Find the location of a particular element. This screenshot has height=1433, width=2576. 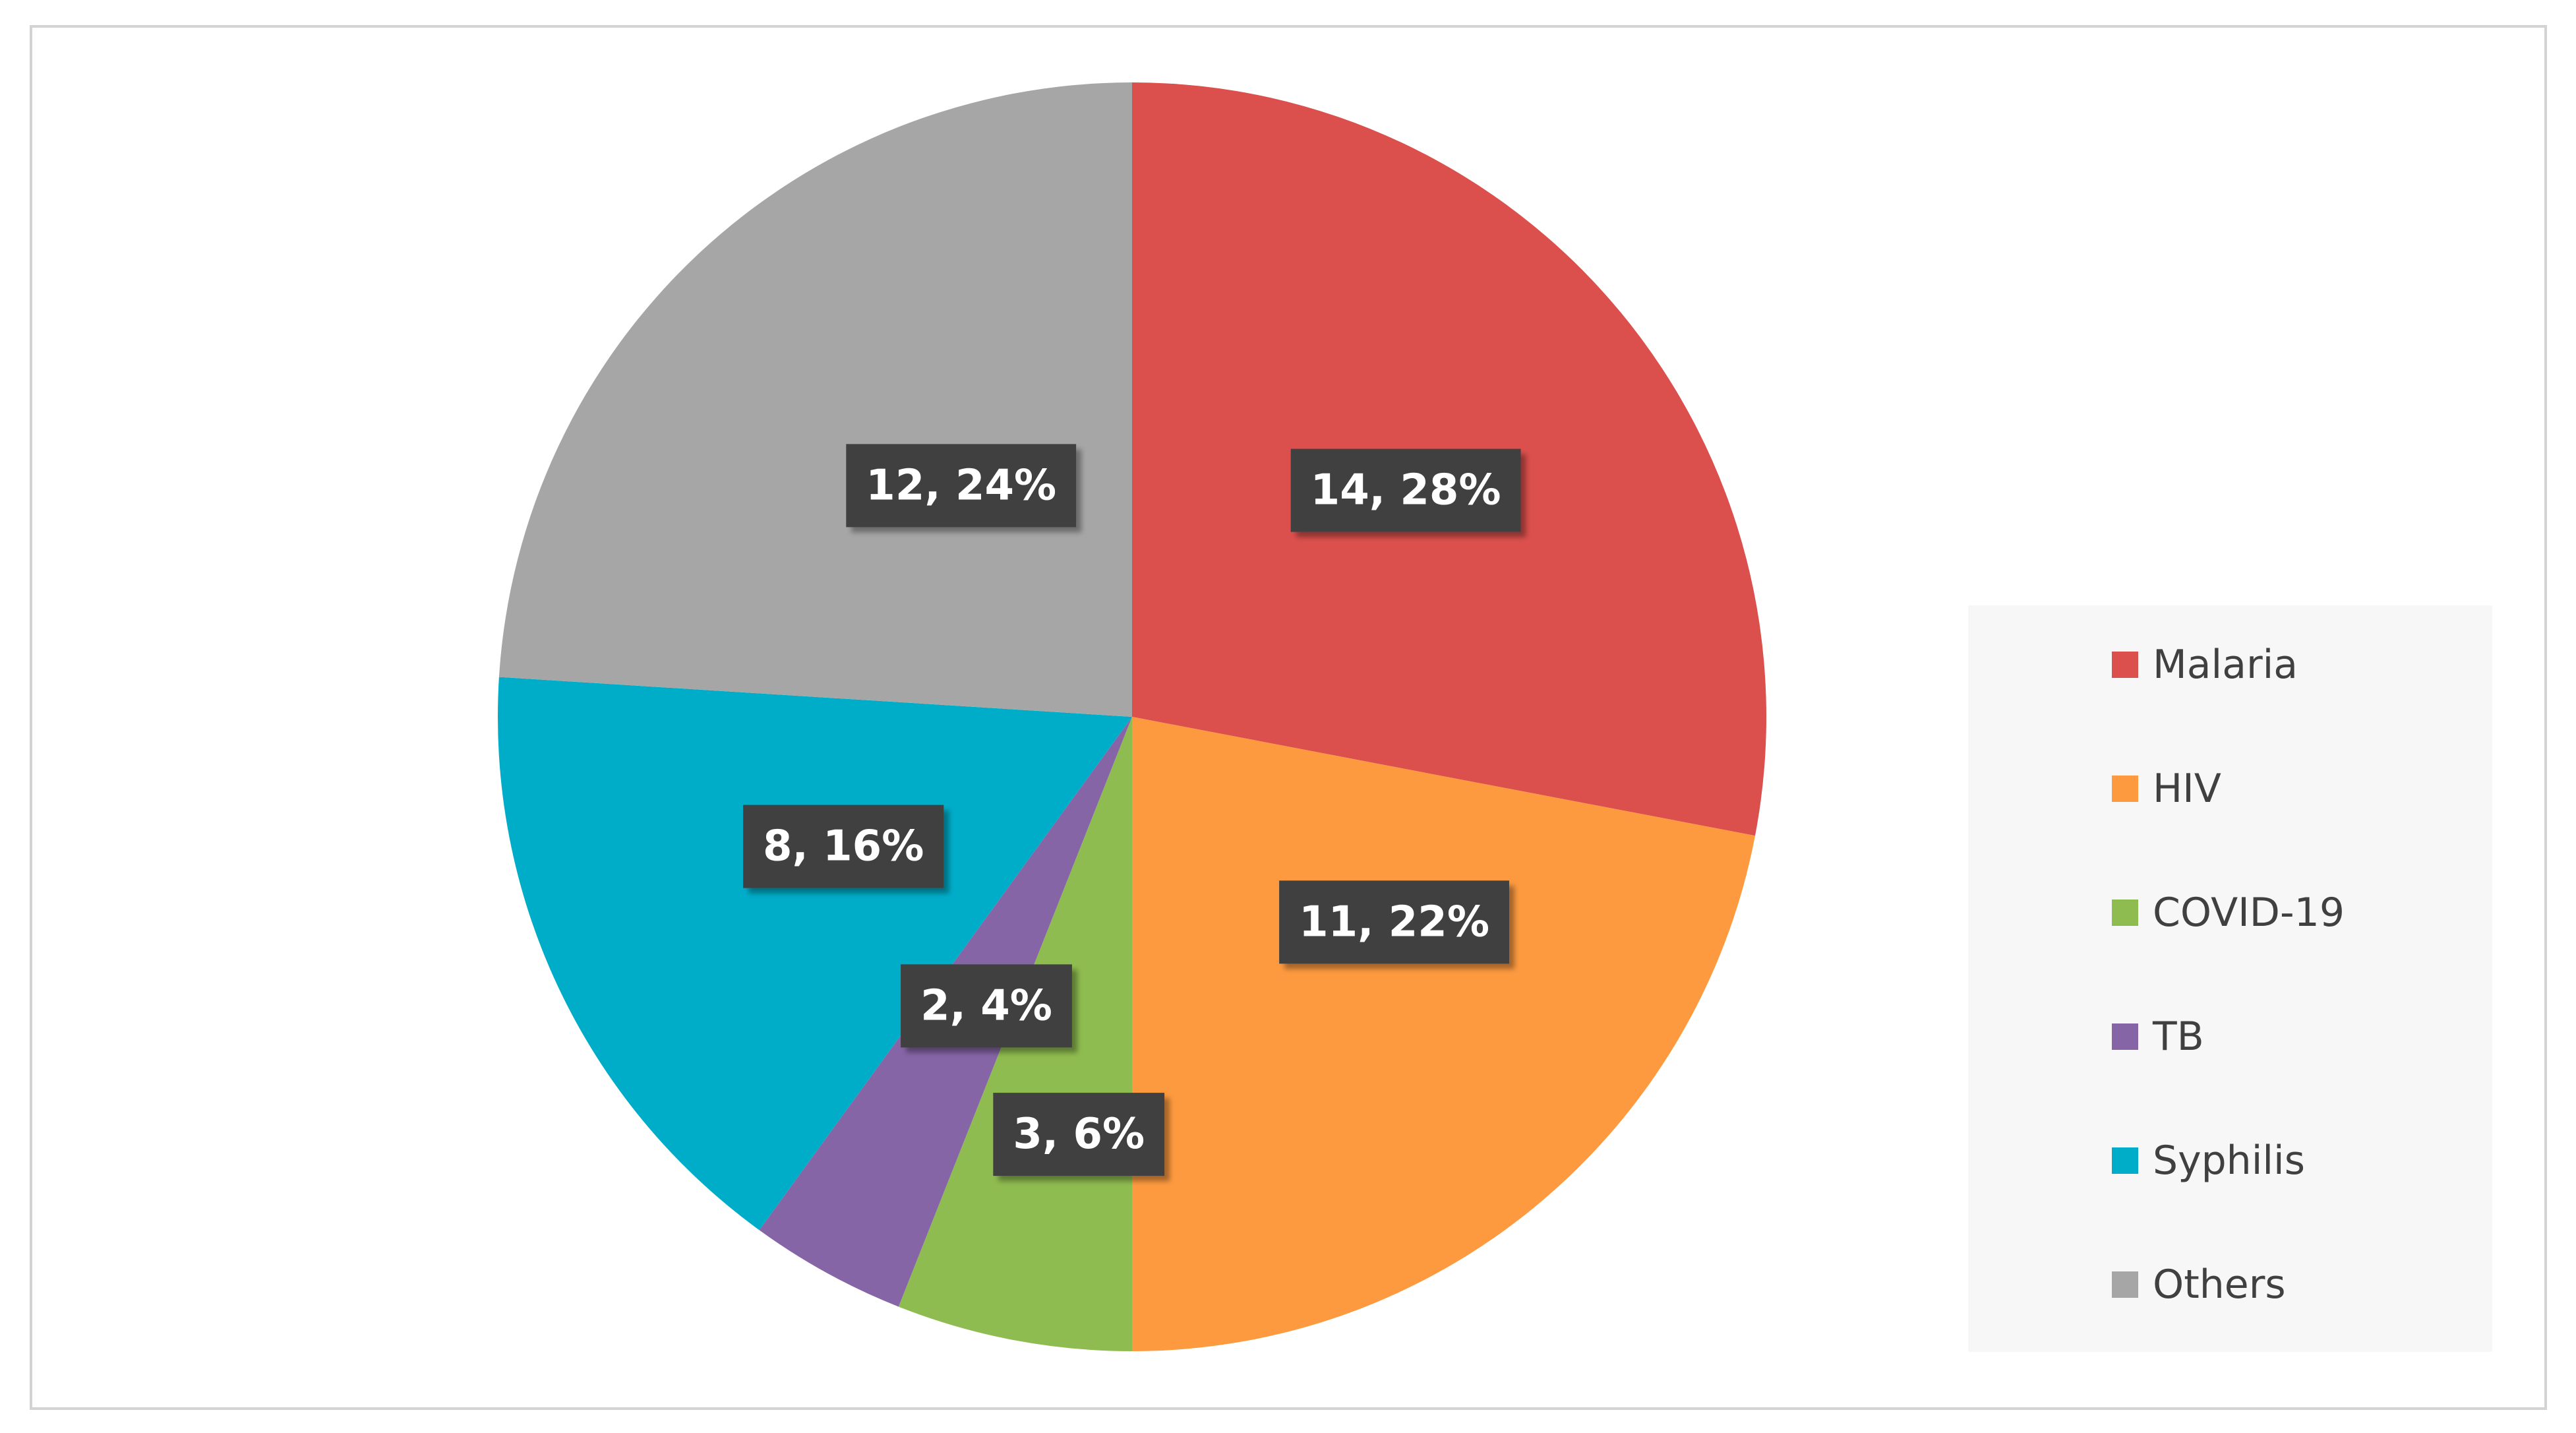

legend-label: Syphilis is located at coordinates (2229, 1161).